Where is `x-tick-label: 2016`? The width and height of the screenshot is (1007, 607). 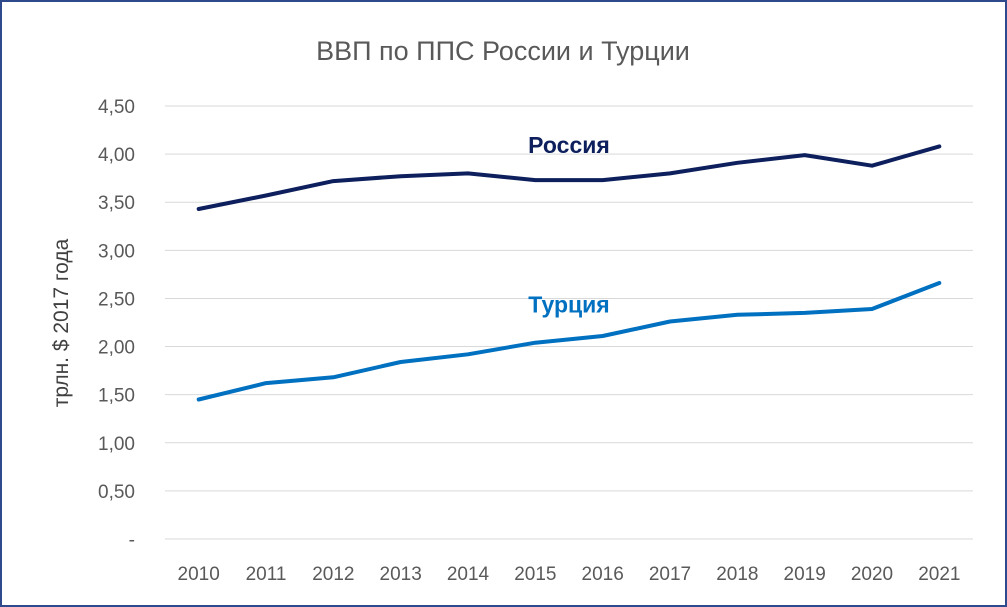
x-tick-label: 2016 is located at coordinates (603, 574).